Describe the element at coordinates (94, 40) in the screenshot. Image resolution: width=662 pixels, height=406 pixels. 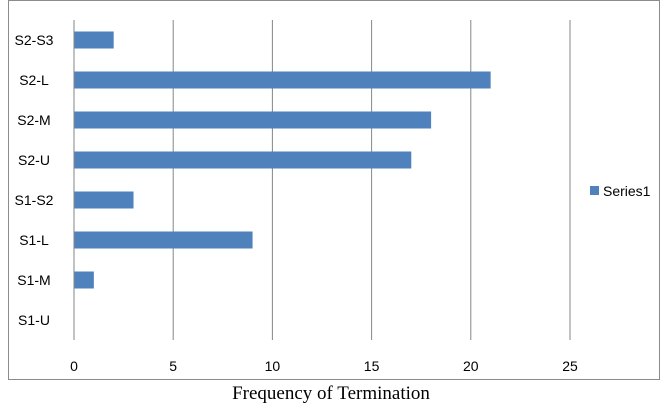
I see `bar-s2-s3` at that location.